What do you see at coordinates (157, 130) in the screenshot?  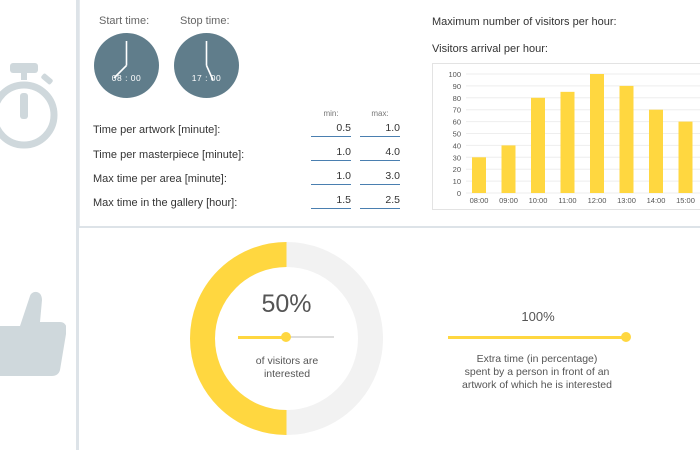 I see `param-label-time-per-artwork: Time per artwork [minute]:` at bounding box center [157, 130].